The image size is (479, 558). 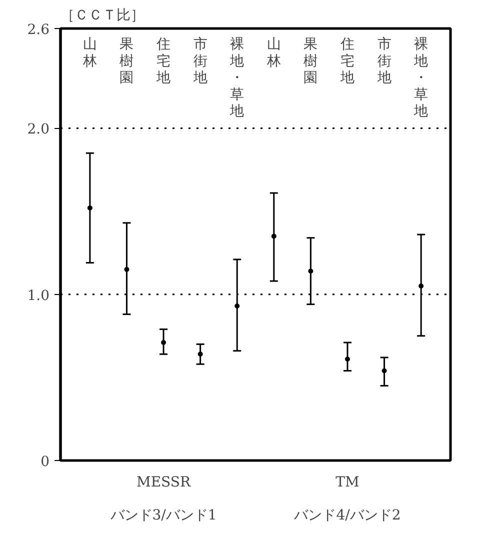 What do you see at coordinates (163, 482) in the screenshot?
I see `text: MESSR` at bounding box center [163, 482].